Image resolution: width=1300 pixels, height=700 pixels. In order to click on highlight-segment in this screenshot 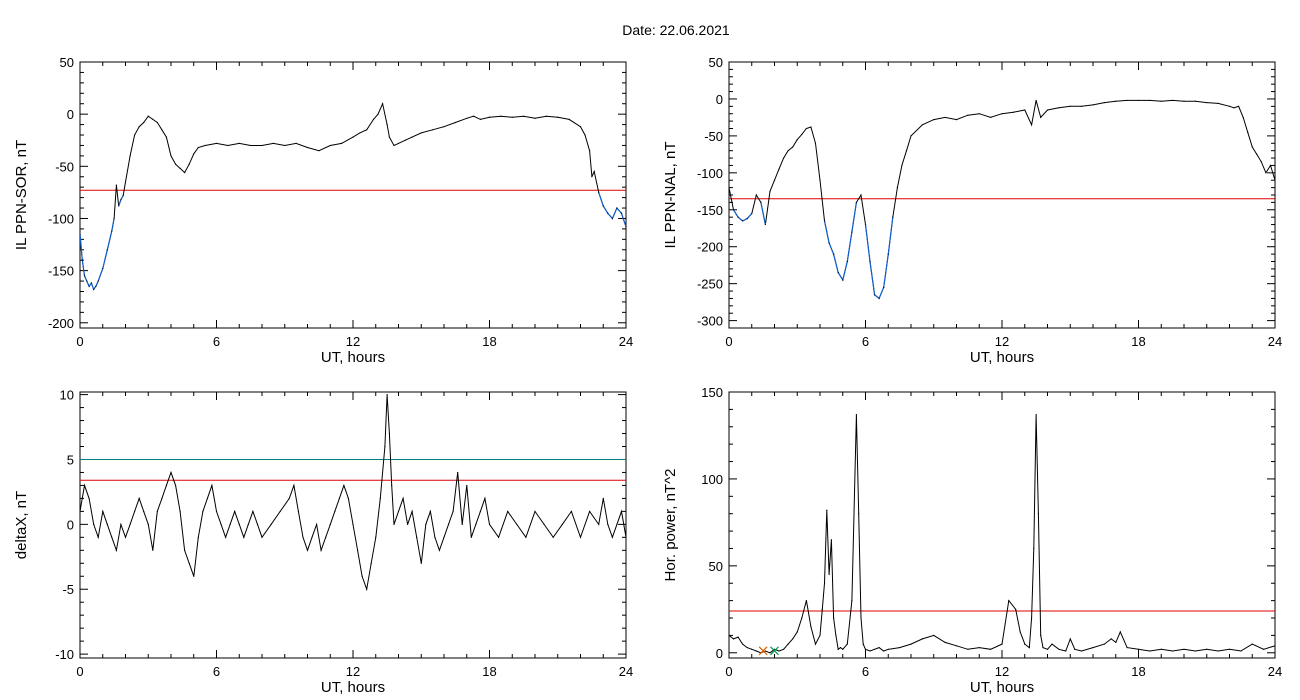, I will do `click(742, 215)`.